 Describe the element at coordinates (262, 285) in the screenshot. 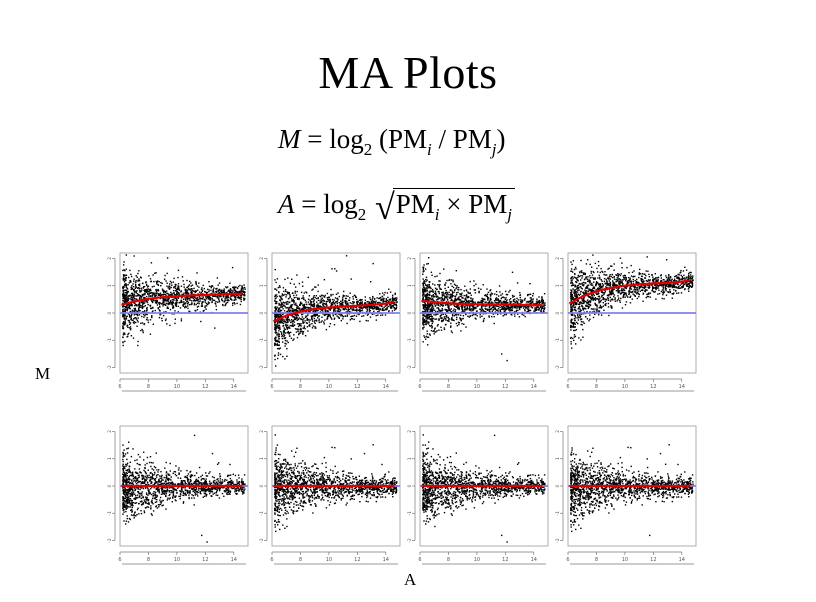

I see `y-tick-label: 1` at that location.